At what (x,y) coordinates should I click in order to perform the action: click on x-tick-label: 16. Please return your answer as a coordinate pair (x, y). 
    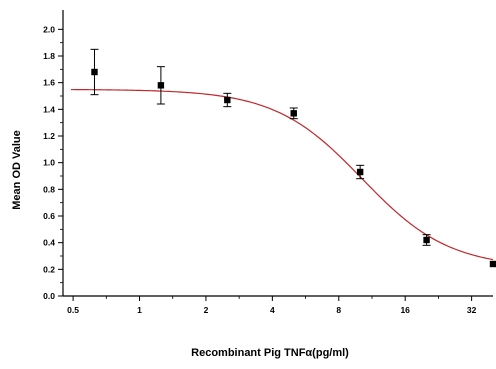
    Looking at the image, I should click on (405, 310).